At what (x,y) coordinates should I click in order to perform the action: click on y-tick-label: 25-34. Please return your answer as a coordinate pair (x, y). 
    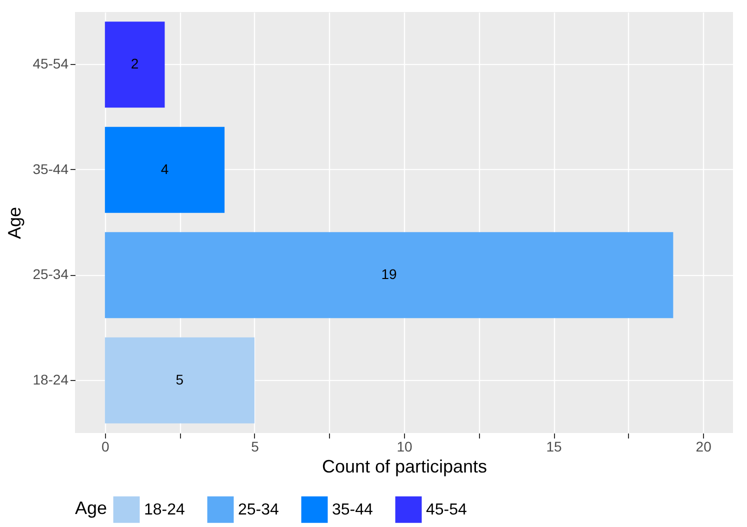
    Looking at the image, I should click on (50, 274).